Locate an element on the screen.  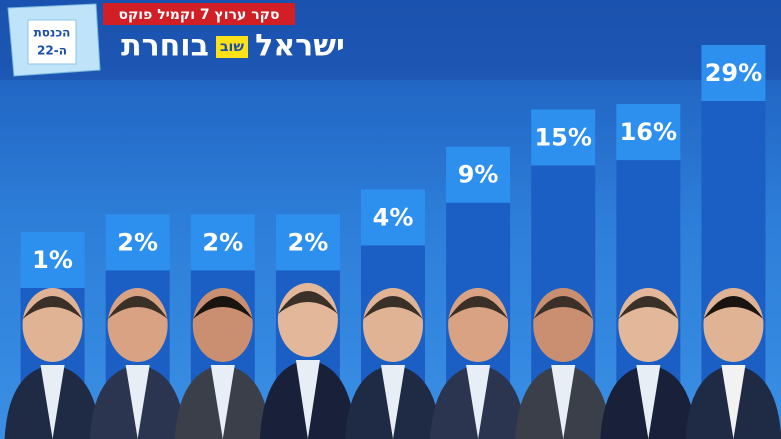
ballot-box: הכנסת ה-22 is located at coordinates (54, 40).